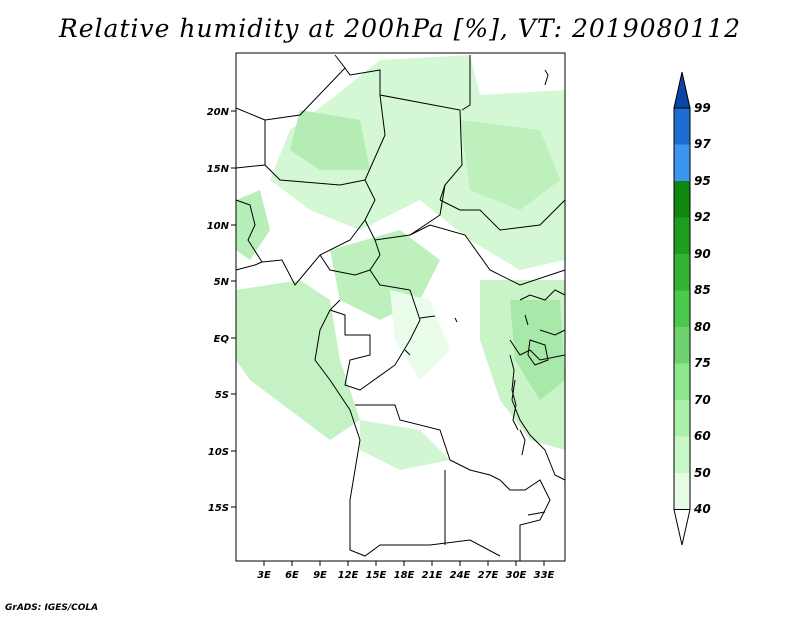 The image size is (800, 618). I want to click on colorbar-label: 60, so click(702, 436).